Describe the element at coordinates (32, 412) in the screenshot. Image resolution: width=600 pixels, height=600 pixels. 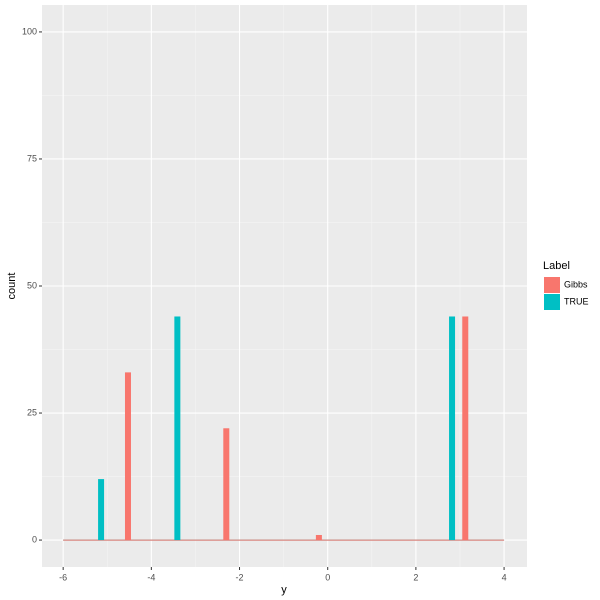
I see `y-tick-label: 25` at that location.